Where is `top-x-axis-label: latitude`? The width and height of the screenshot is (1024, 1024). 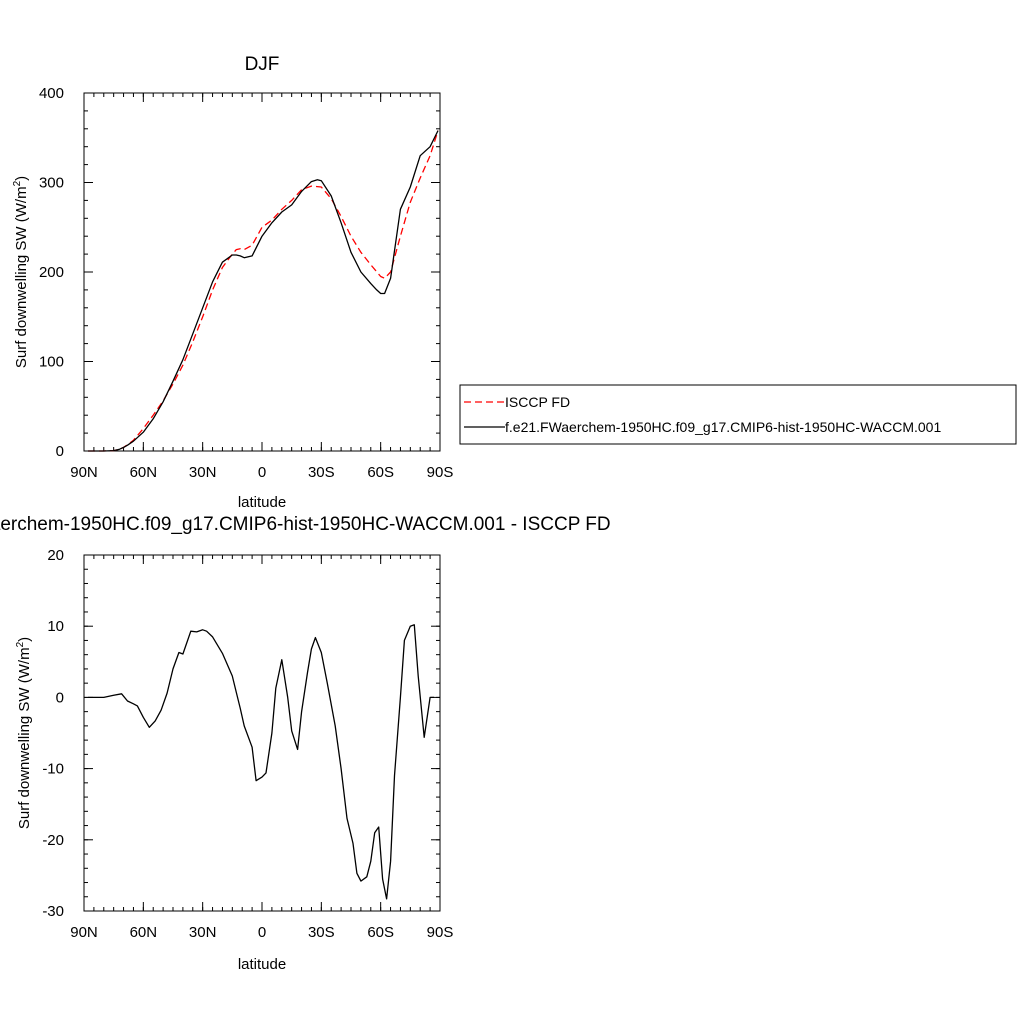 top-x-axis-label: latitude is located at coordinates (262, 502).